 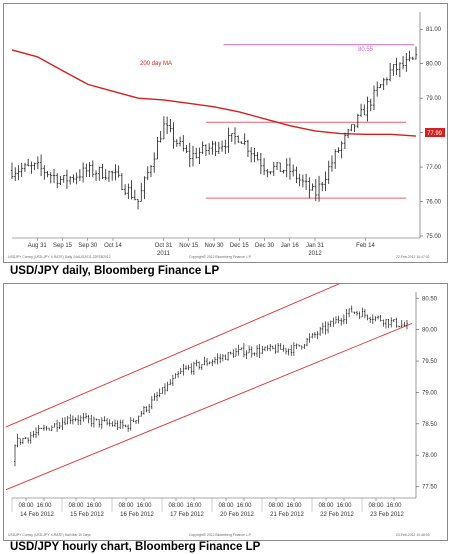 I want to click on year-label: 2011, so click(x=164, y=254).